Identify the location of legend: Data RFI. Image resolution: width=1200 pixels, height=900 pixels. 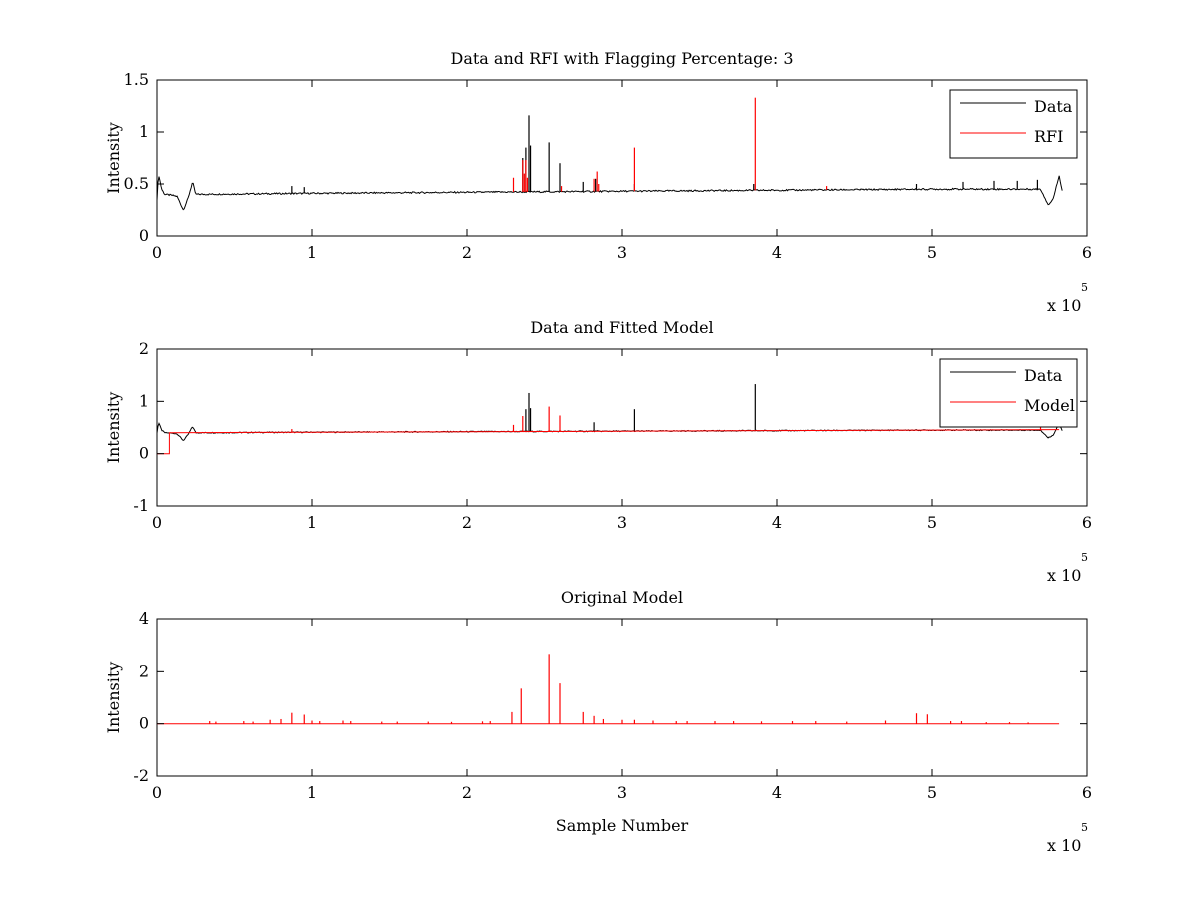
(1013, 124).